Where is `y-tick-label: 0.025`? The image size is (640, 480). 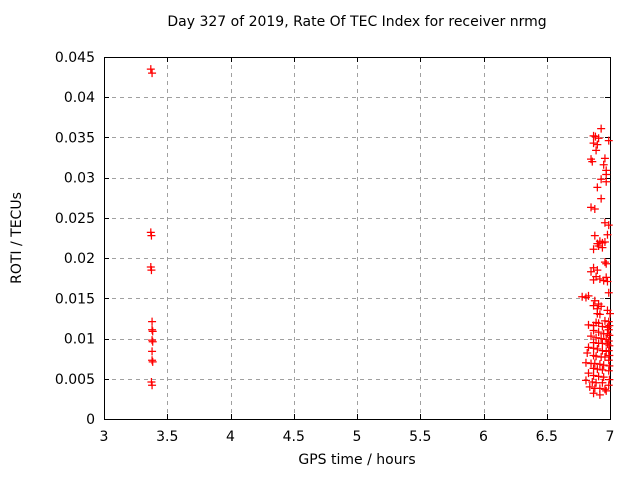
y-tick-label: 0.025 is located at coordinates (75, 219).